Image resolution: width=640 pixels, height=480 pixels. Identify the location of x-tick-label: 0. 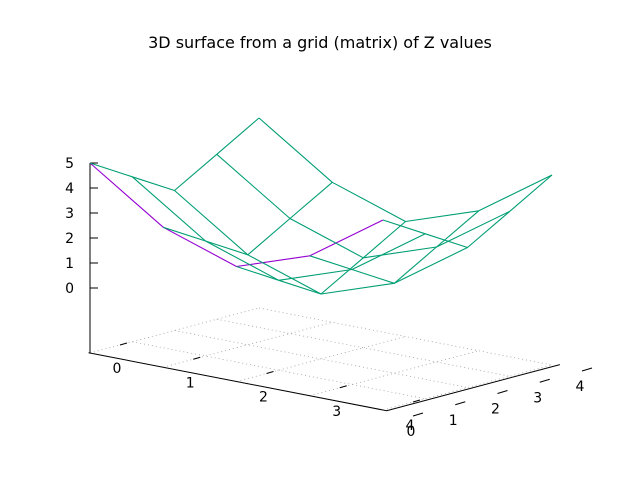
(117, 369).